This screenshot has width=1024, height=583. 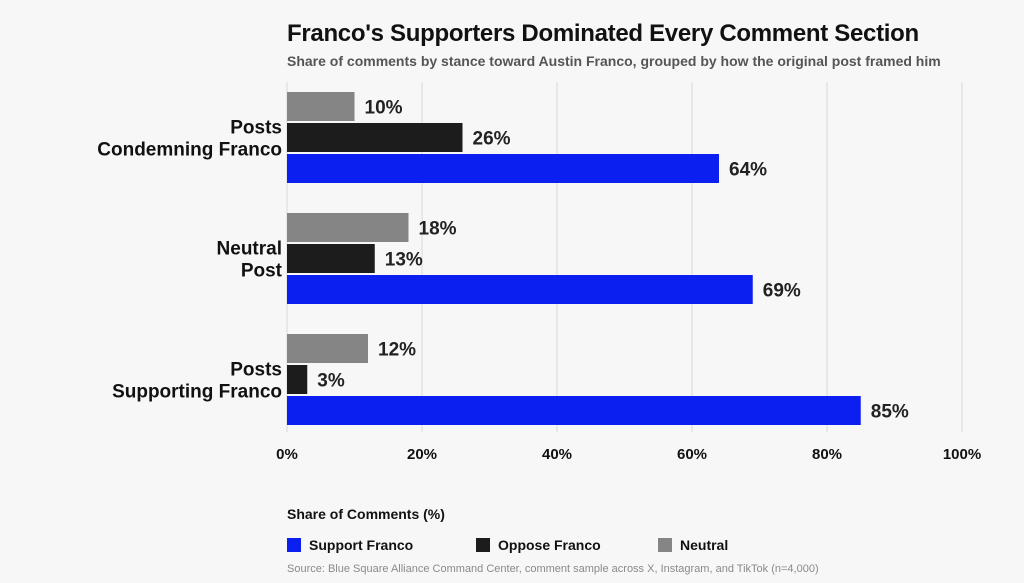 What do you see at coordinates (366, 514) in the screenshot?
I see `legend-title: Share of Comments (%)` at bounding box center [366, 514].